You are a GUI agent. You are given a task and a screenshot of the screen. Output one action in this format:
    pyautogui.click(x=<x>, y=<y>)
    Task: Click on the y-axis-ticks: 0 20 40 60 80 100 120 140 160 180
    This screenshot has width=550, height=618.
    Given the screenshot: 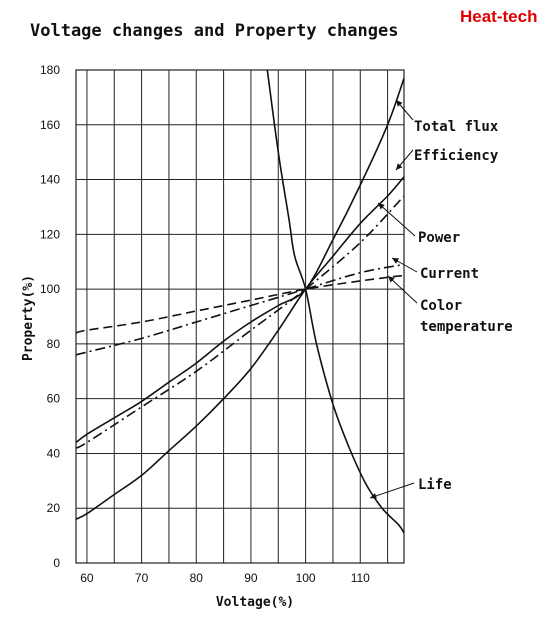 What is the action you would take?
    pyautogui.click(x=50, y=316)
    